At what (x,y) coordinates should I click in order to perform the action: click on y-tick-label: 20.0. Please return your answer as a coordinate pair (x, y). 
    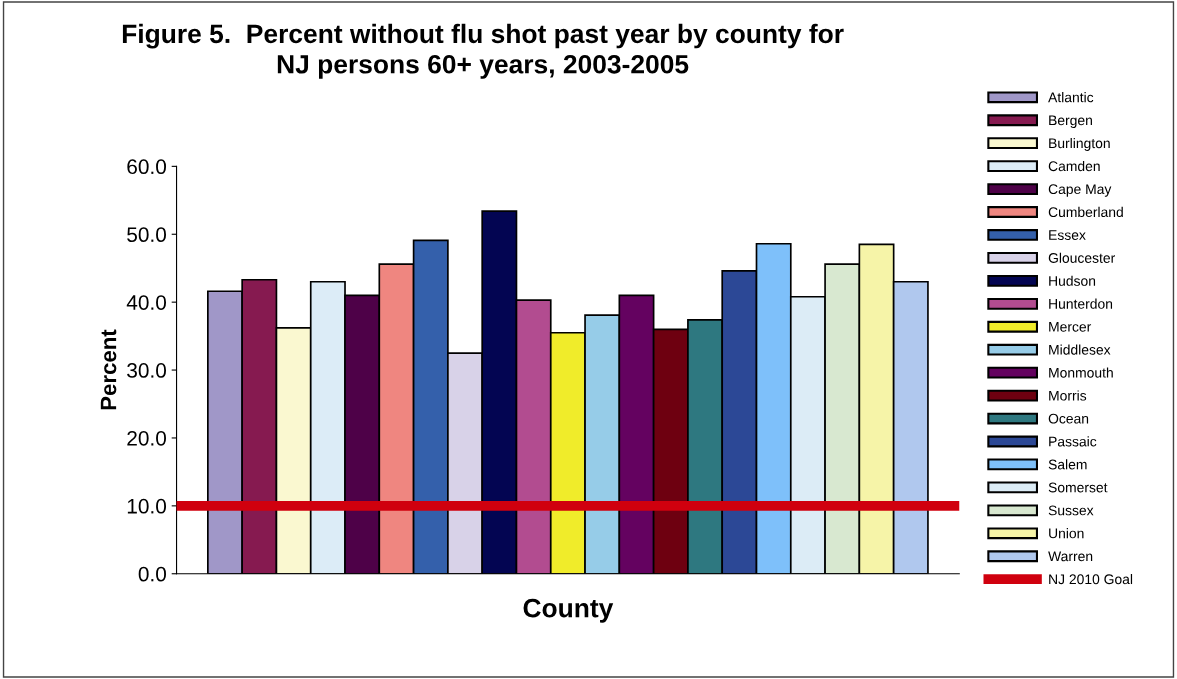
    Looking at the image, I should click on (147, 438).